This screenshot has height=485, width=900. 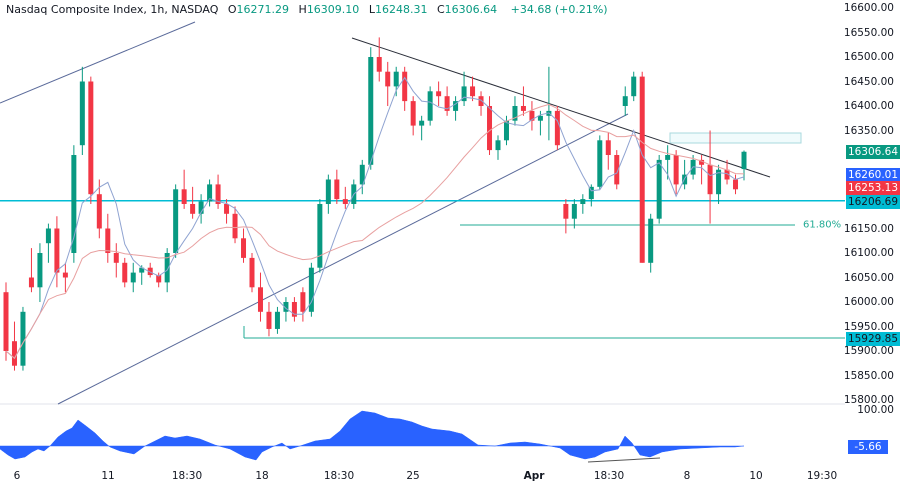 I want to click on high-label: H, so click(x=302, y=9).